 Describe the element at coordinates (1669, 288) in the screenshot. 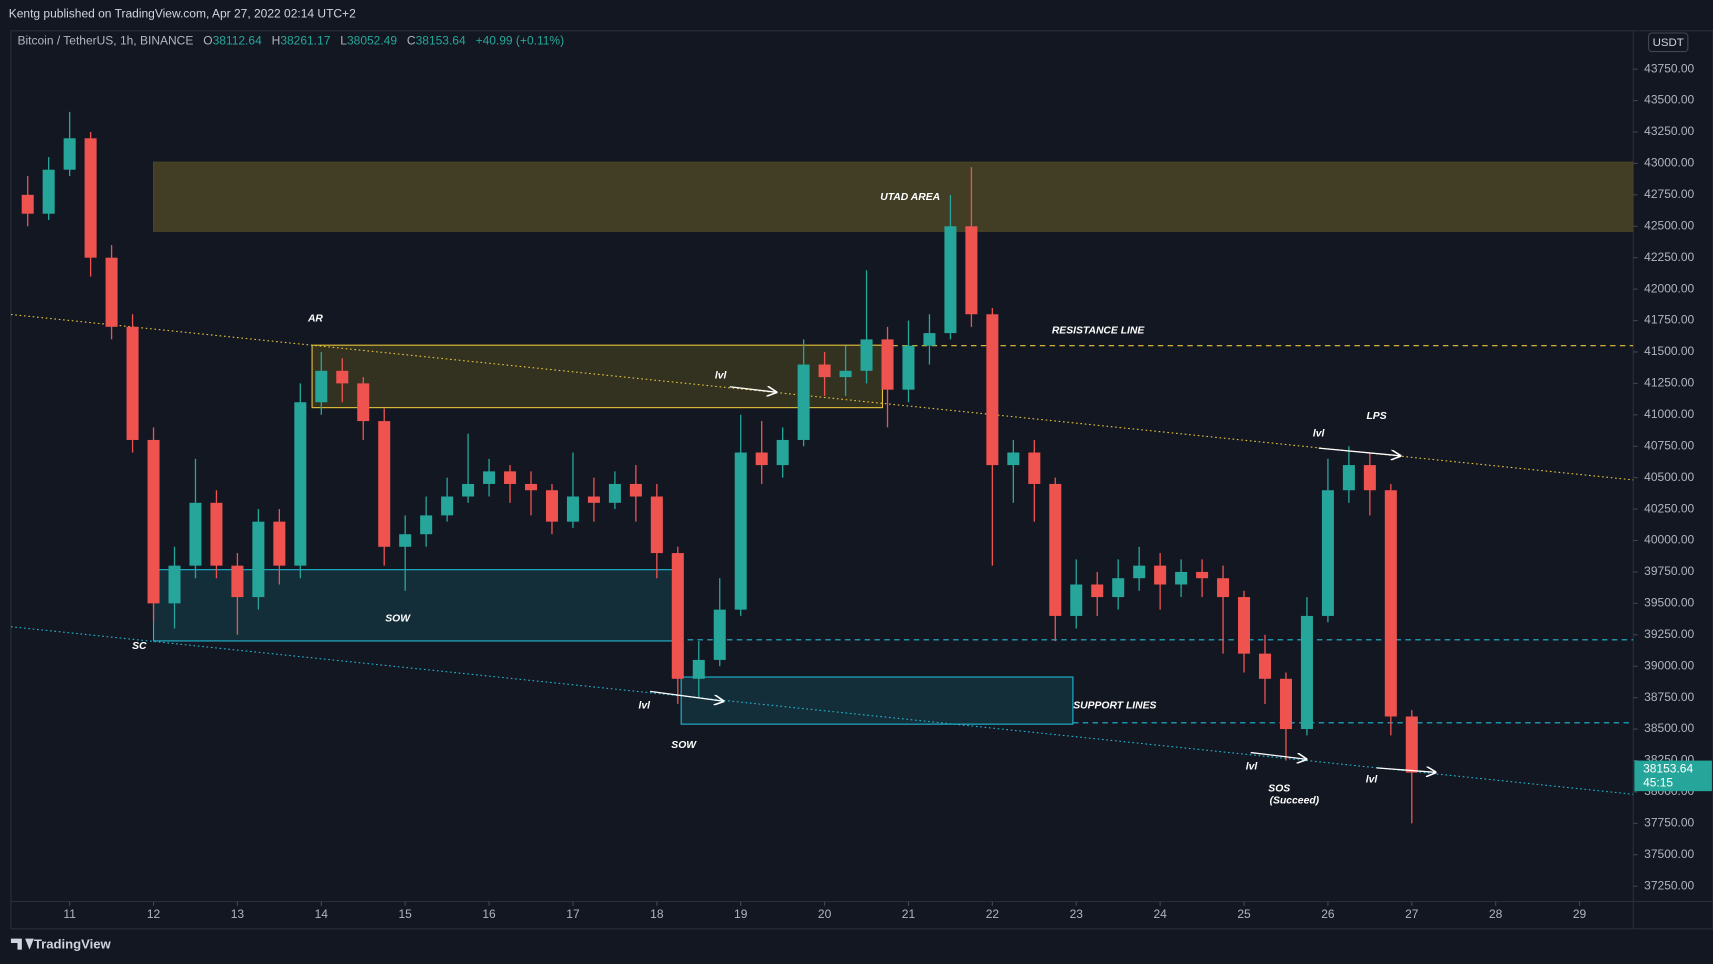

I see `y-tick-label: 42000.00` at that location.